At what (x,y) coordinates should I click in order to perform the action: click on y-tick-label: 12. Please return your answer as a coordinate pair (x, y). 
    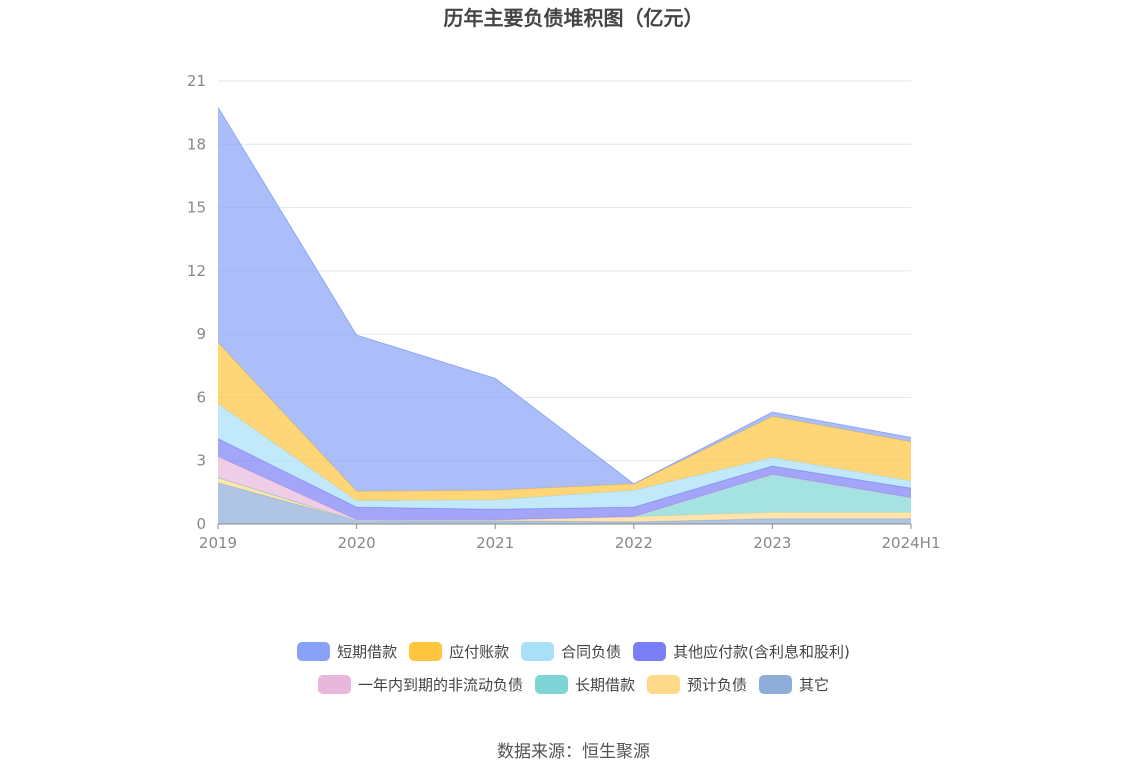
    Looking at the image, I should click on (196, 271).